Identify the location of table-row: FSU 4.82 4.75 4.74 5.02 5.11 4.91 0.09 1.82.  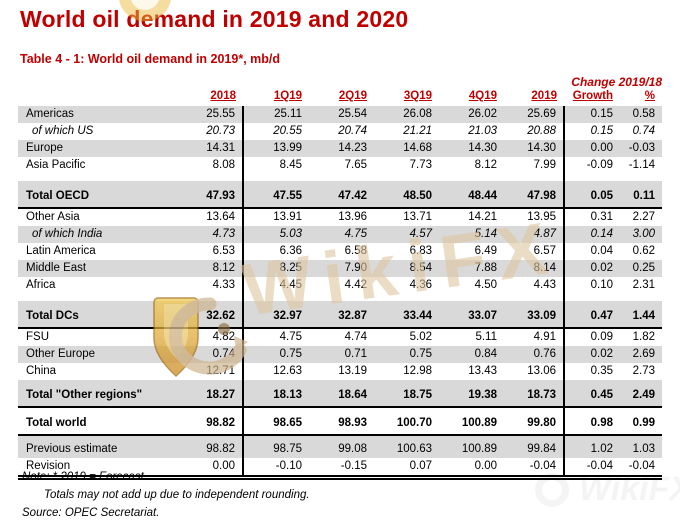
(340, 337).